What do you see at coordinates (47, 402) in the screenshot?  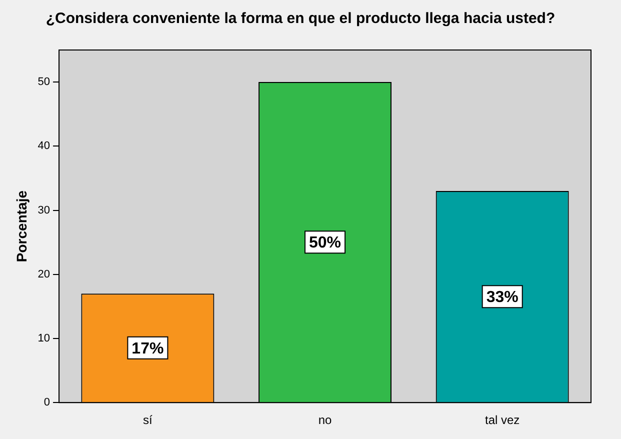 I see `y-tick-label: 0` at bounding box center [47, 402].